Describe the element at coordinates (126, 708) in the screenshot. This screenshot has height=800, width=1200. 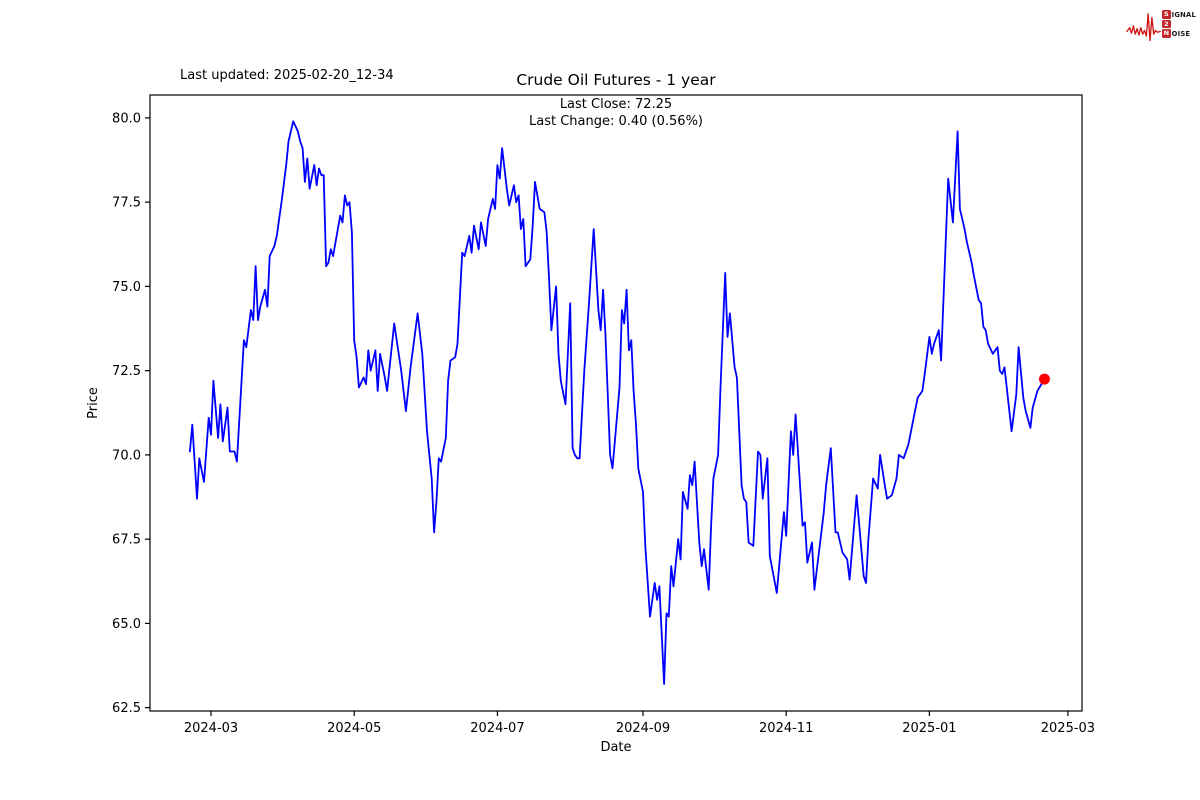
I see `y-tick-label: 62.5` at that location.